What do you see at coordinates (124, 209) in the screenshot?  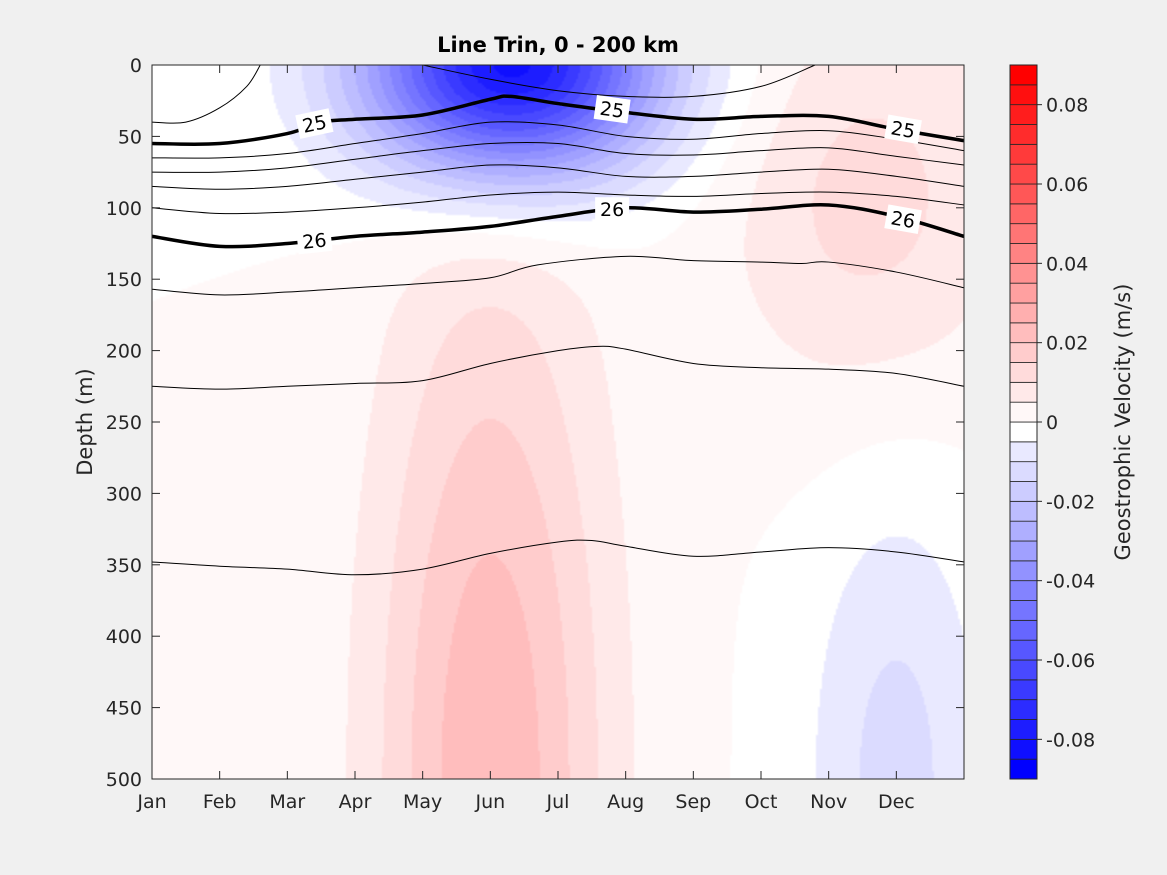 I see `y-tick-label: 100` at bounding box center [124, 209].